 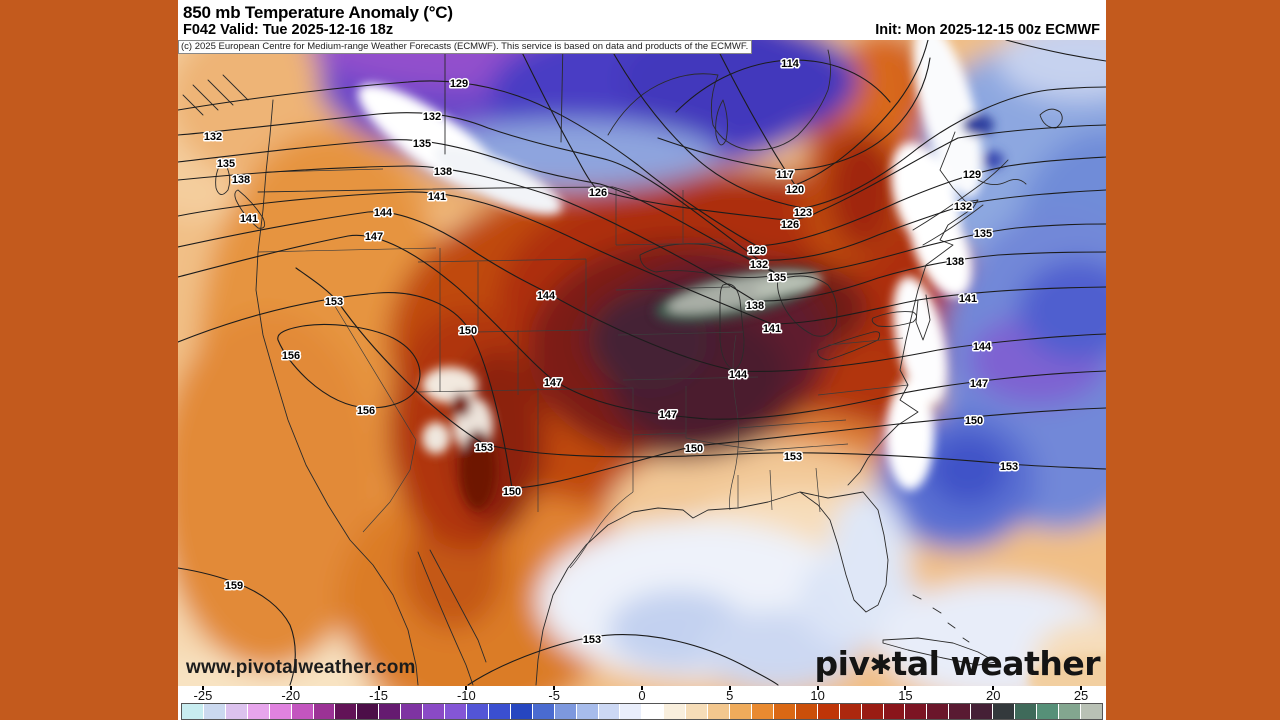 I want to click on colorbar-tick-label: -10, so click(x=466, y=695).